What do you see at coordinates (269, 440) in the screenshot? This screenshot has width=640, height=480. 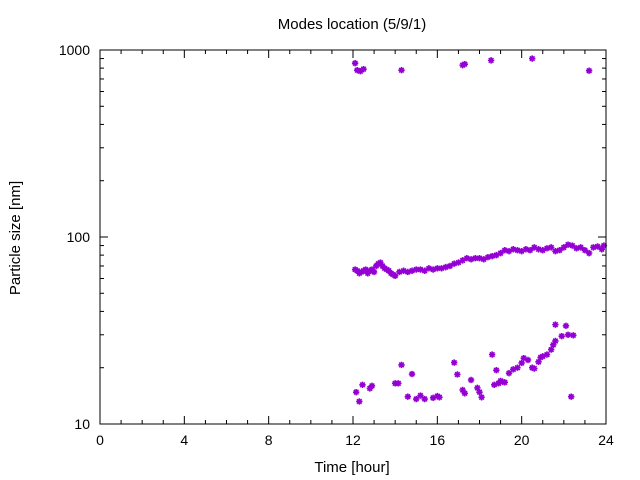 I see `x-tick-label: 8` at bounding box center [269, 440].